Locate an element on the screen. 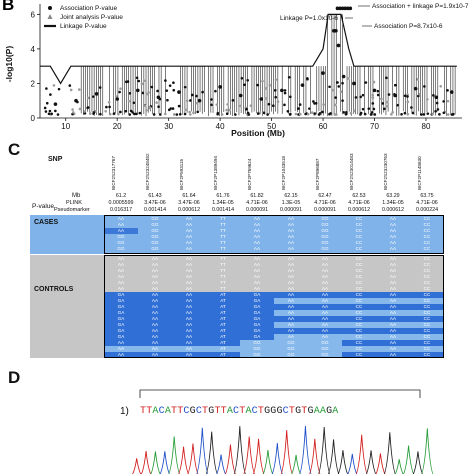  genotype-row: AA AA AA AT GG GG GG CC AA CC is located at coordinates (274, 355).